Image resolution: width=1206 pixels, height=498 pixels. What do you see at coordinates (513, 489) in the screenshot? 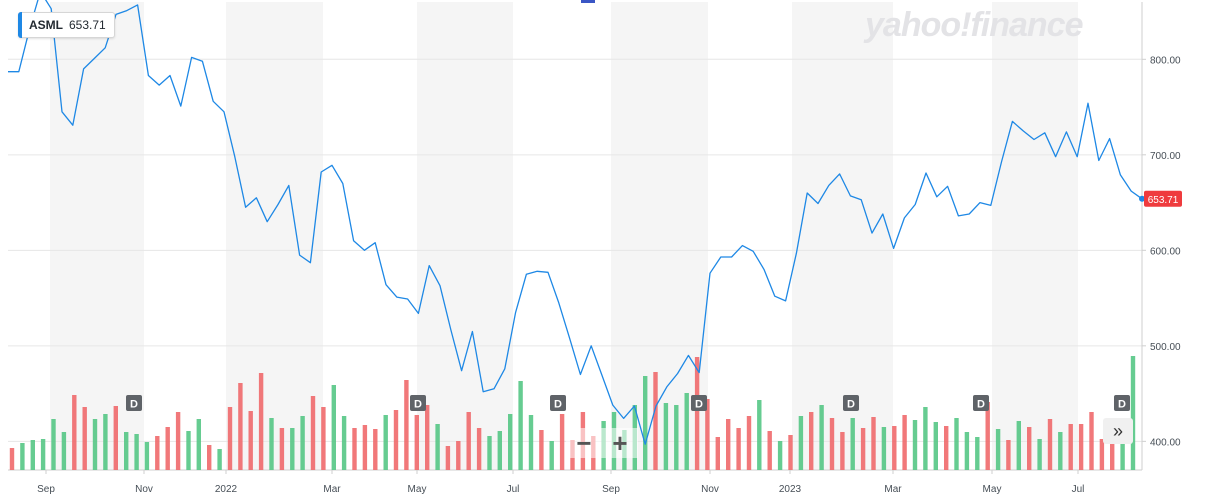
I see `x-tick-label: Jul` at bounding box center [513, 489].